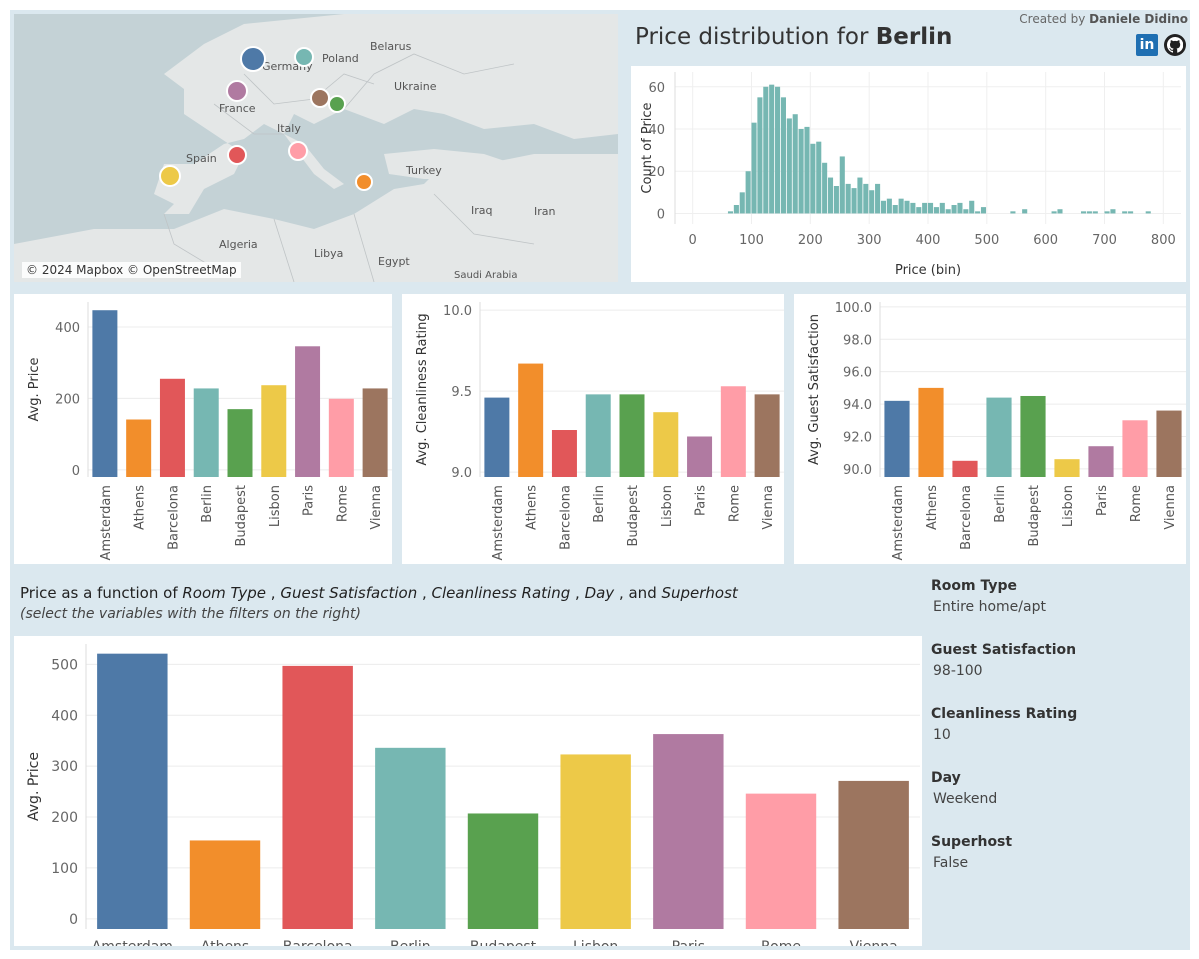  Describe the element at coordinates (942, 735) in the screenshot. I see `filter-value: 10` at that location.